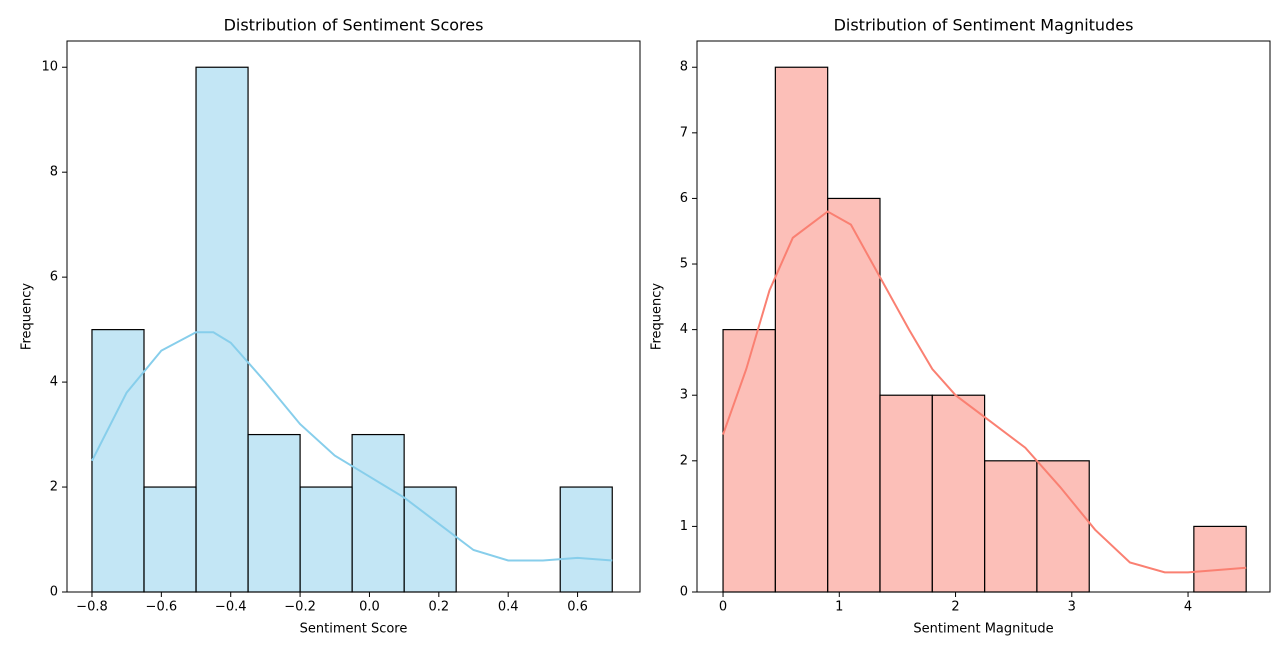  What do you see at coordinates (1072, 607) in the screenshot?
I see `x-tick-label: 3` at bounding box center [1072, 607].